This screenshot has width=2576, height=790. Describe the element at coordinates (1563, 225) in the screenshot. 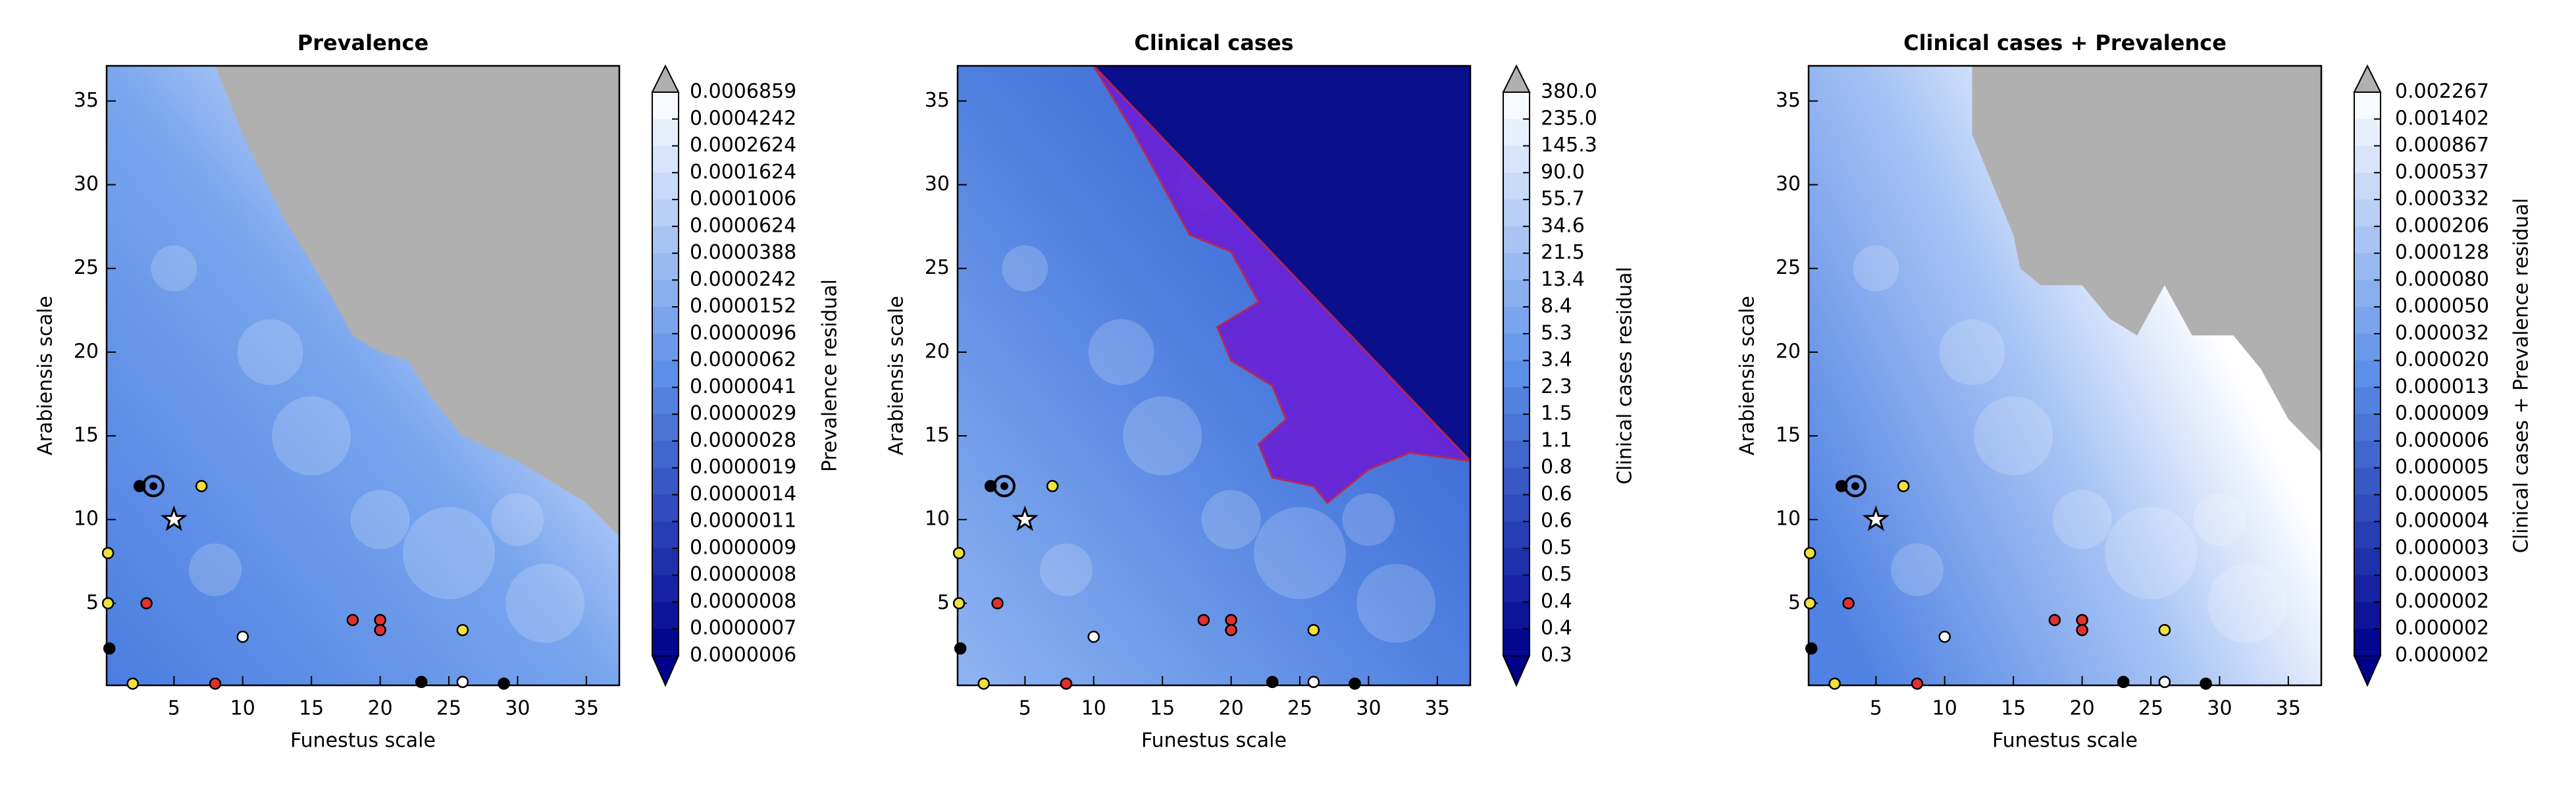

I see `colorbar-tick-label: 34.6` at that location.